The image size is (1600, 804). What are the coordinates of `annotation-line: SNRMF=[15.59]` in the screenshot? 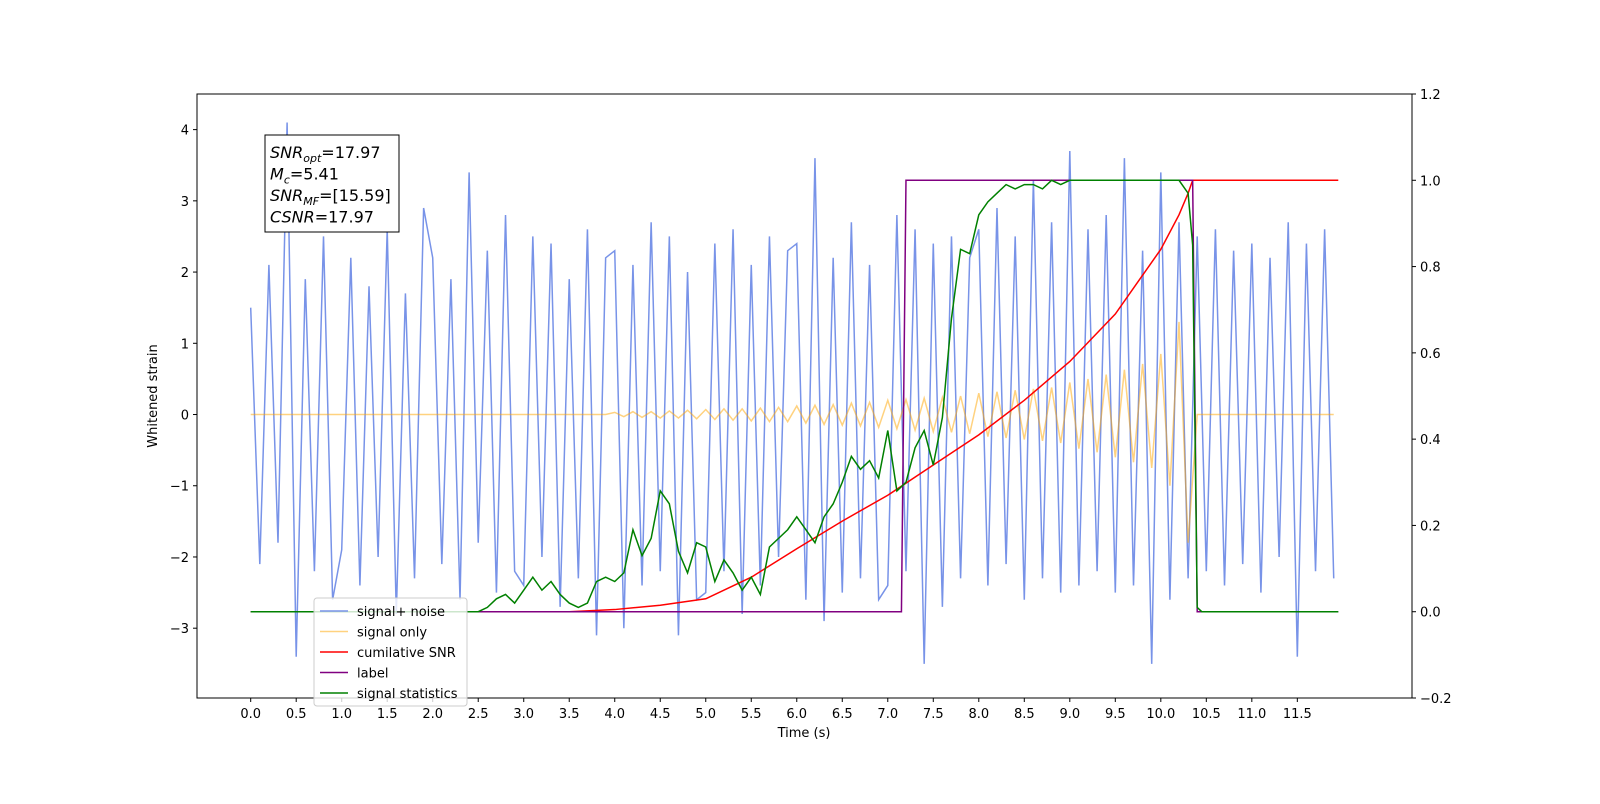 It's located at (330, 197).